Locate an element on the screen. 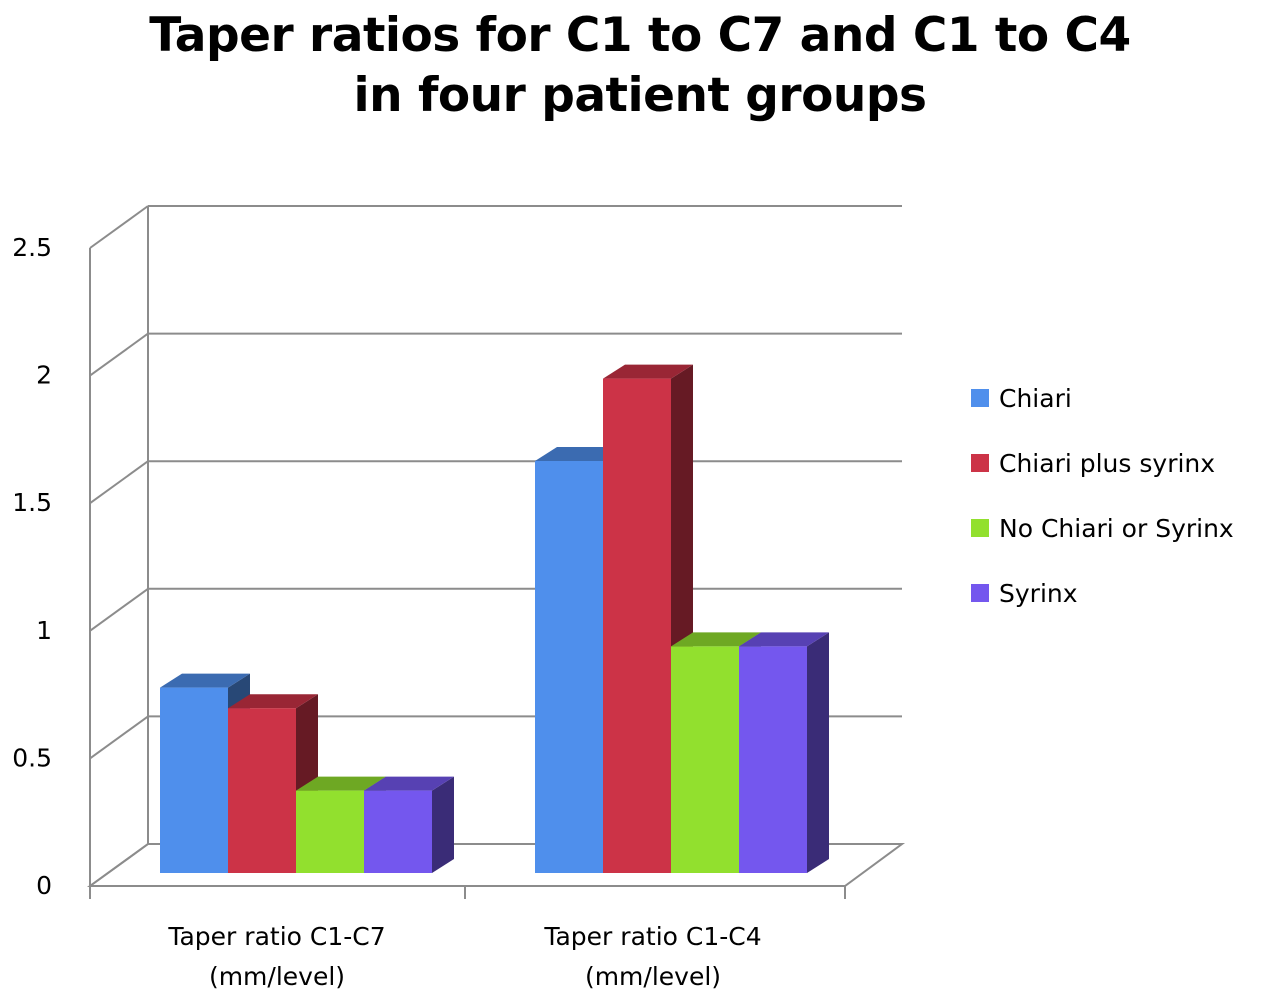 Image resolution: width=1280 pixels, height=1008 pixels. y-tick-label: 2 is located at coordinates (44, 375).